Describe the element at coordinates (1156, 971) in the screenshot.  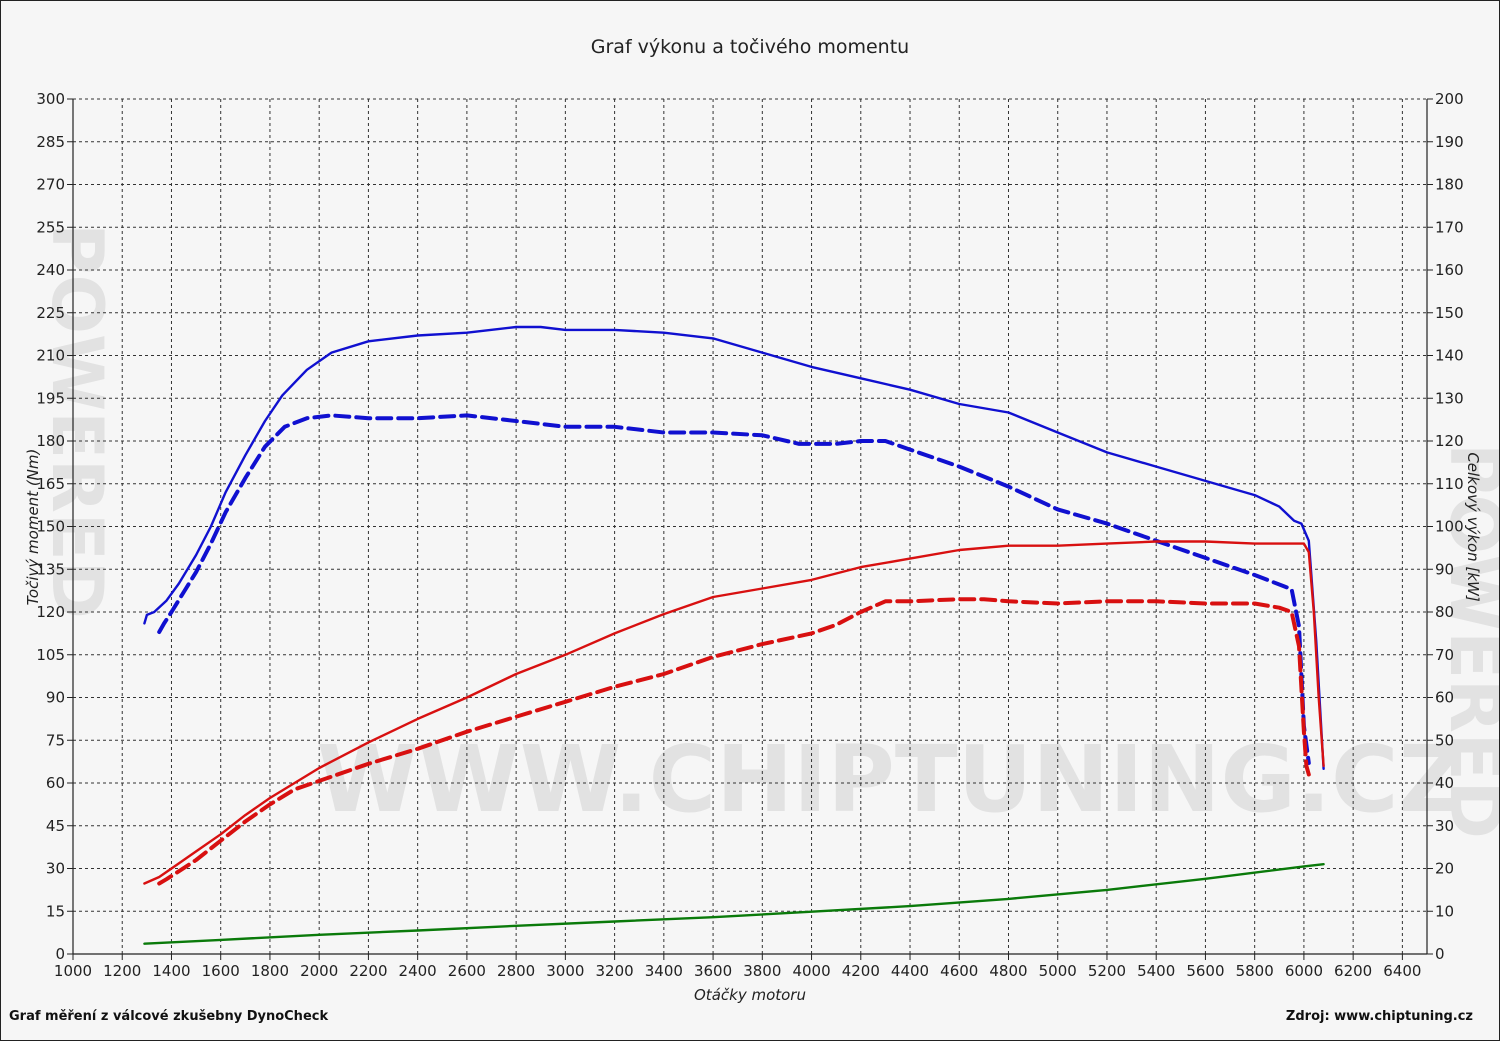
I see `x-tick-label: 5400` at that location.